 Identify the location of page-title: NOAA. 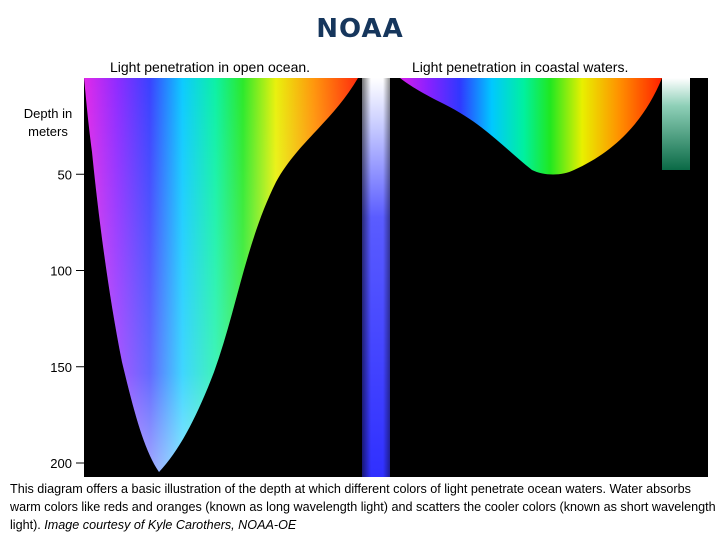
(360, 29).